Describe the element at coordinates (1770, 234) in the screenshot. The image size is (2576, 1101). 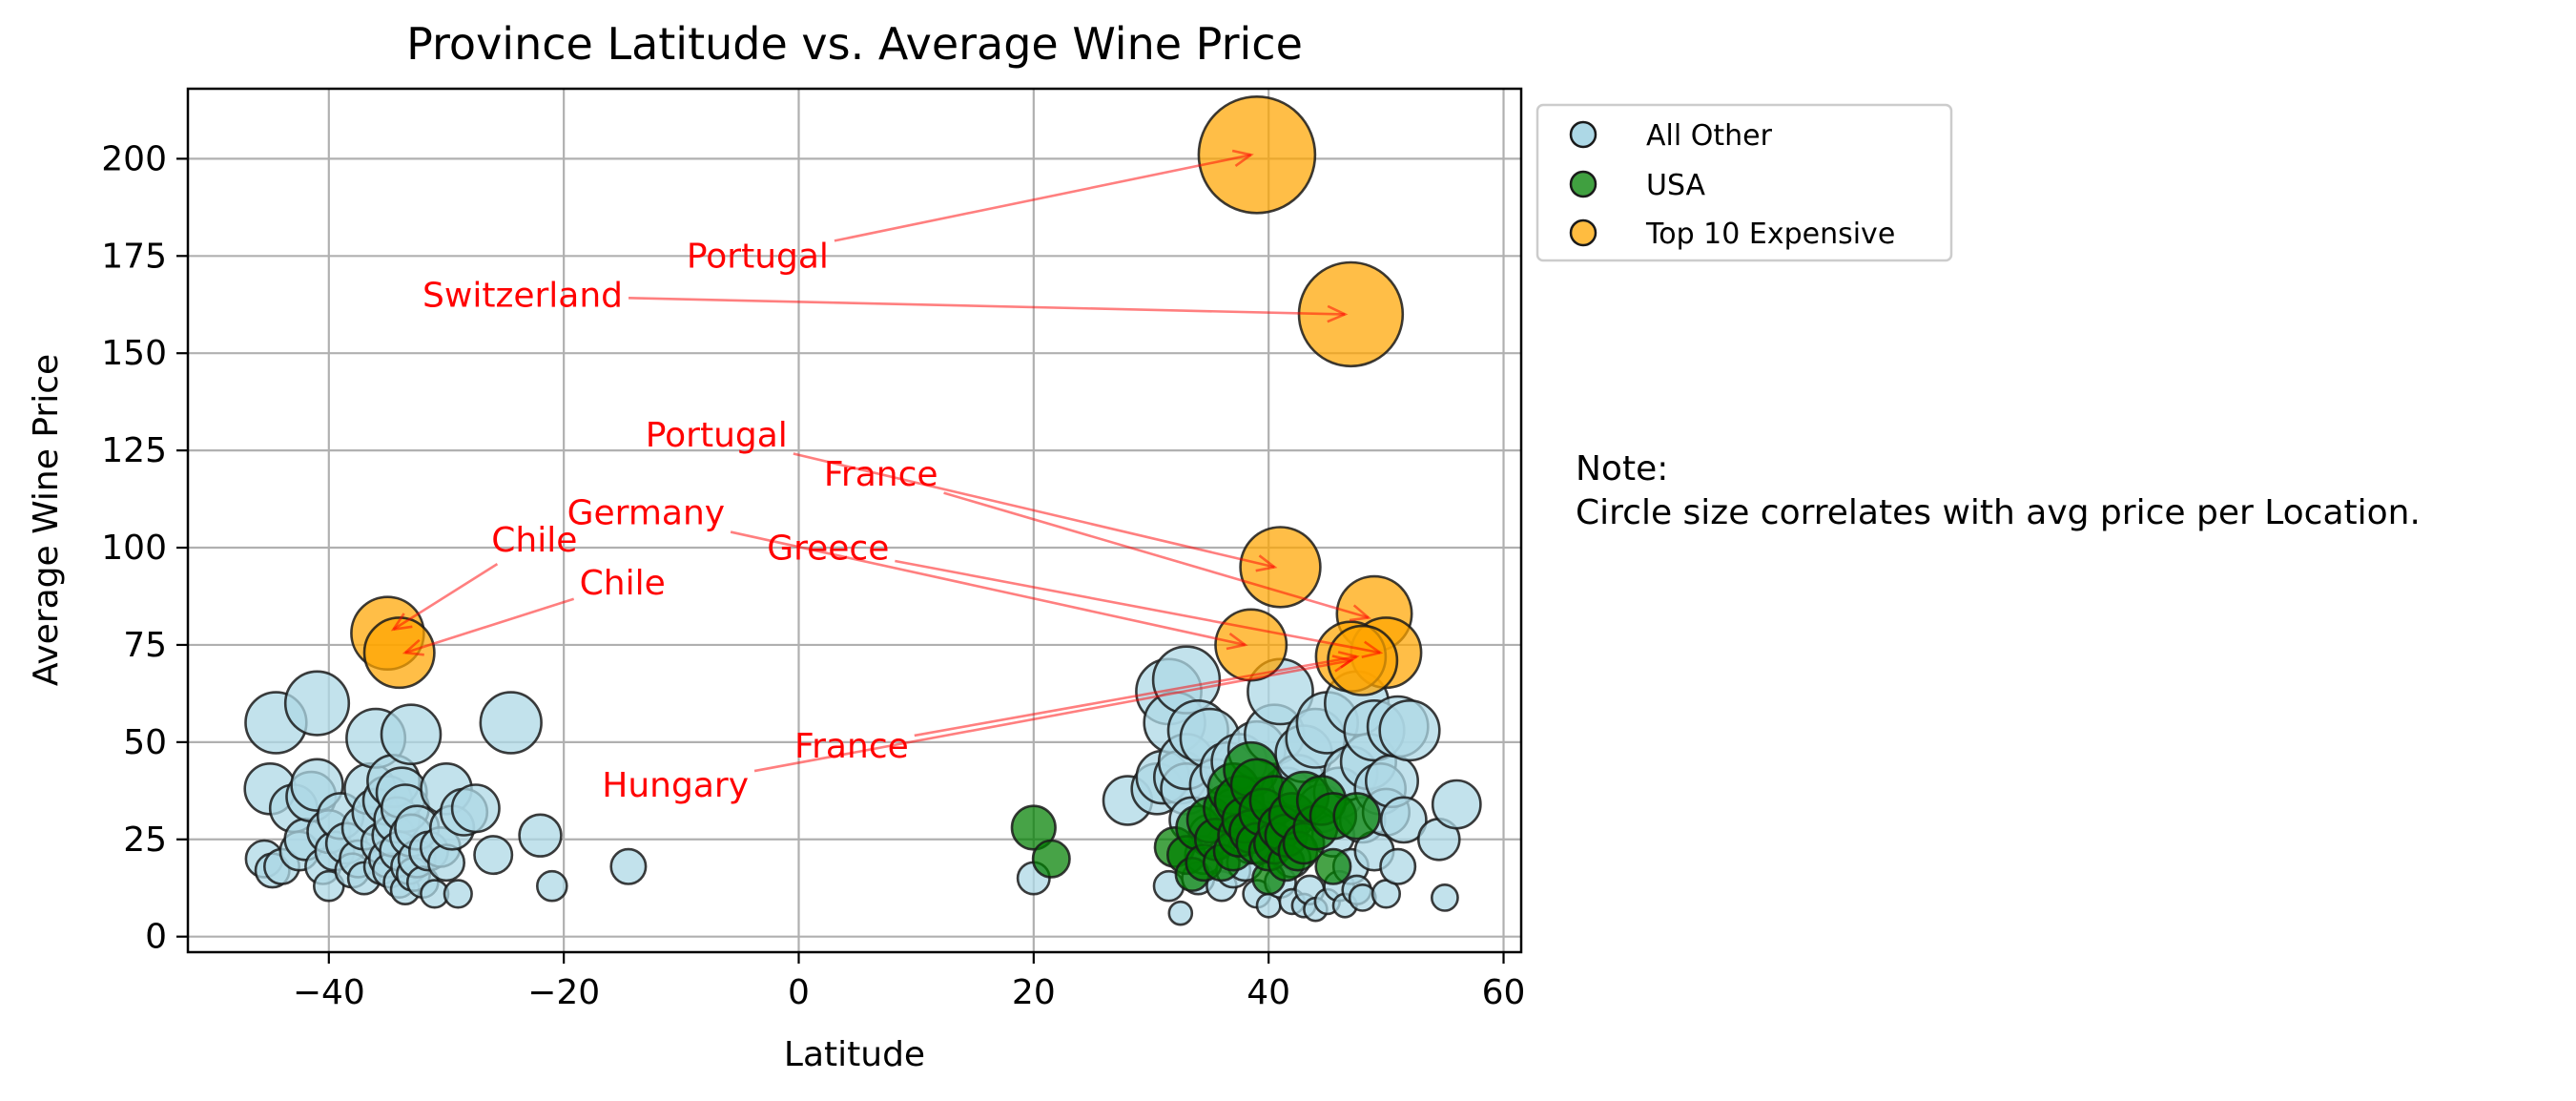
I see `legend-label-top10: Top 10 Expensive` at that location.